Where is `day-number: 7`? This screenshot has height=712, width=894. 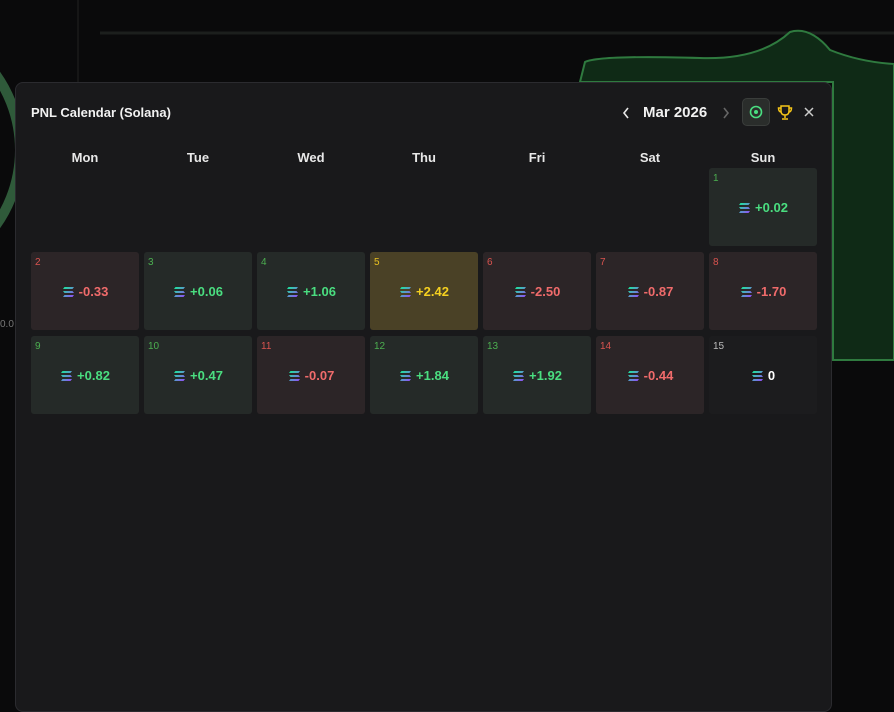 day-number: 7 is located at coordinates (603, 262).